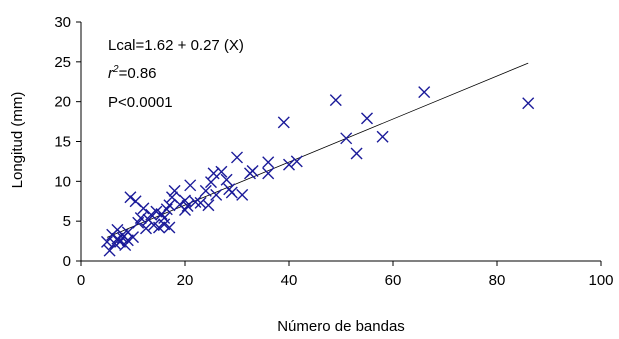  What do you see at coordinates (62, 142) in the screenshot?
I see `y-tick-label: 15` at bounding box center [62, 142].